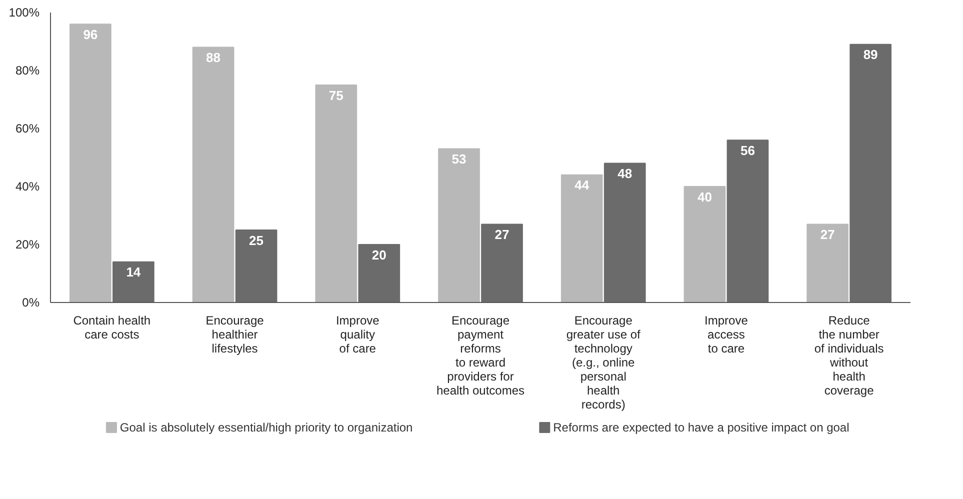 The width and height of the screenshot is (963, 499). Describe the element at coordinates (27, 187) in the screenshot. I see `y-tick-label: 40%` at that location.